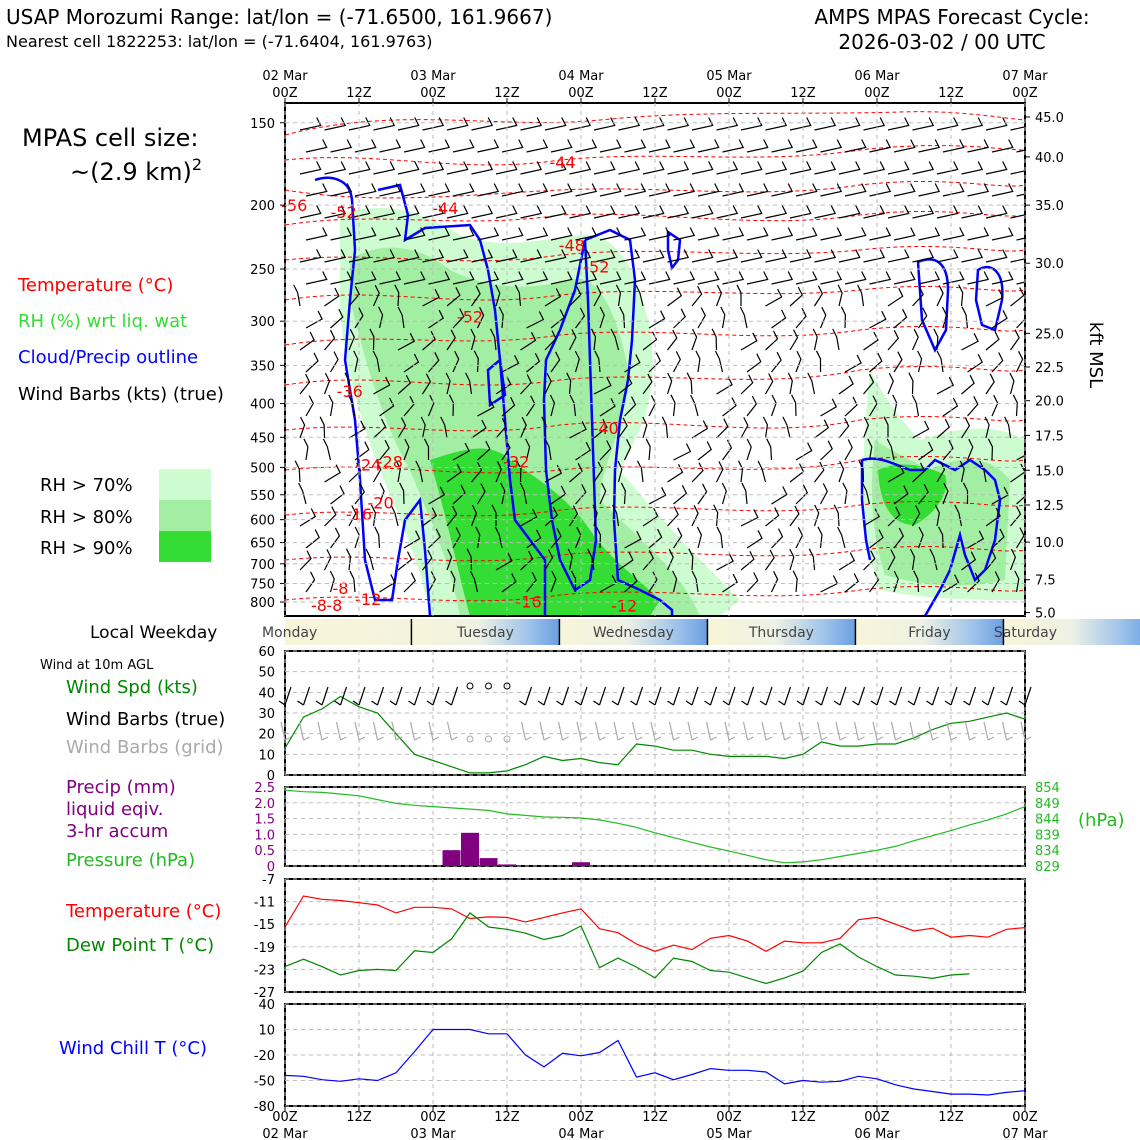 The image size is (1140, 1140). Describe the element at coordinates (145, 719) in the screenshot. I see `legend-wind-true: Wind Barbs (true)` at that location.